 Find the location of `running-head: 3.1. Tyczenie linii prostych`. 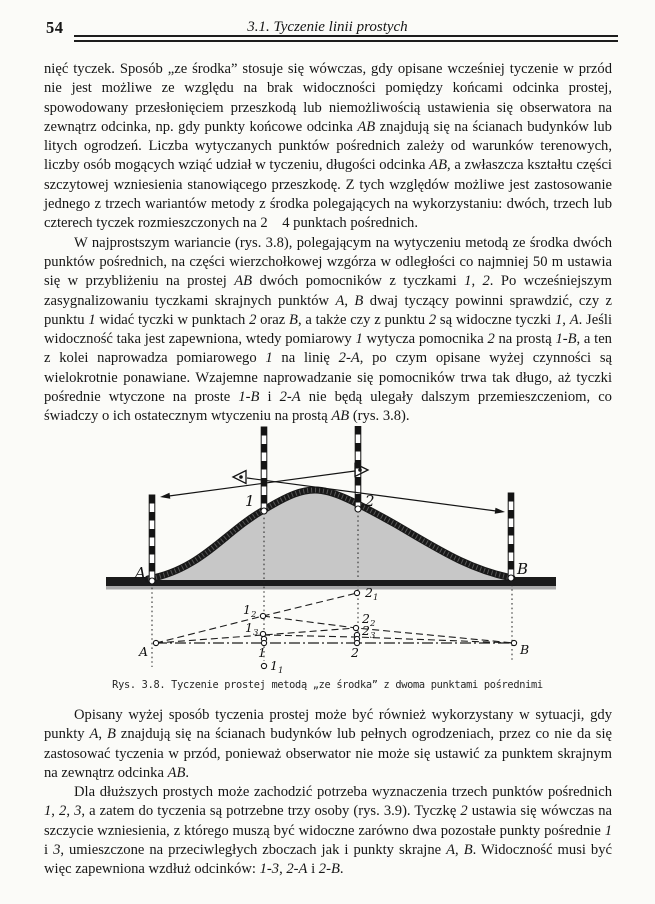

running-head: 3.1. Tyczenie linii prostych is located at coordinates (327, 27).